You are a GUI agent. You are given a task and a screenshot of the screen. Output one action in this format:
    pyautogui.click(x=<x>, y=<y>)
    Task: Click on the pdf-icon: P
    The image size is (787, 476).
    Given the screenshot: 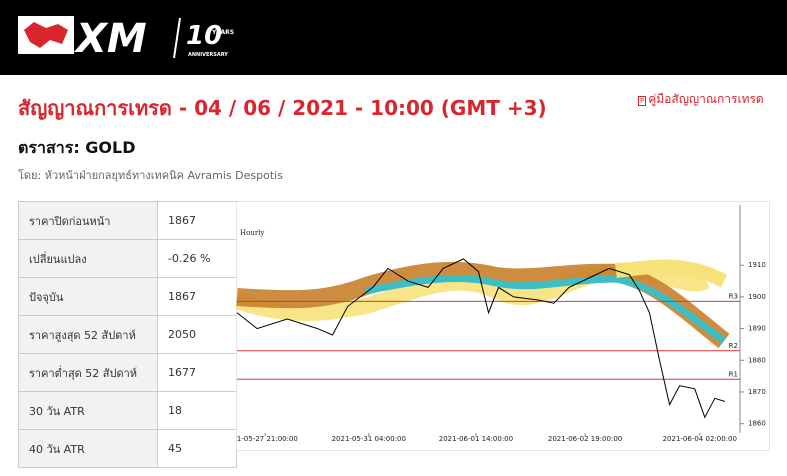 What is the action you would take?
    pyautogui.click(x=642, y=101)
    